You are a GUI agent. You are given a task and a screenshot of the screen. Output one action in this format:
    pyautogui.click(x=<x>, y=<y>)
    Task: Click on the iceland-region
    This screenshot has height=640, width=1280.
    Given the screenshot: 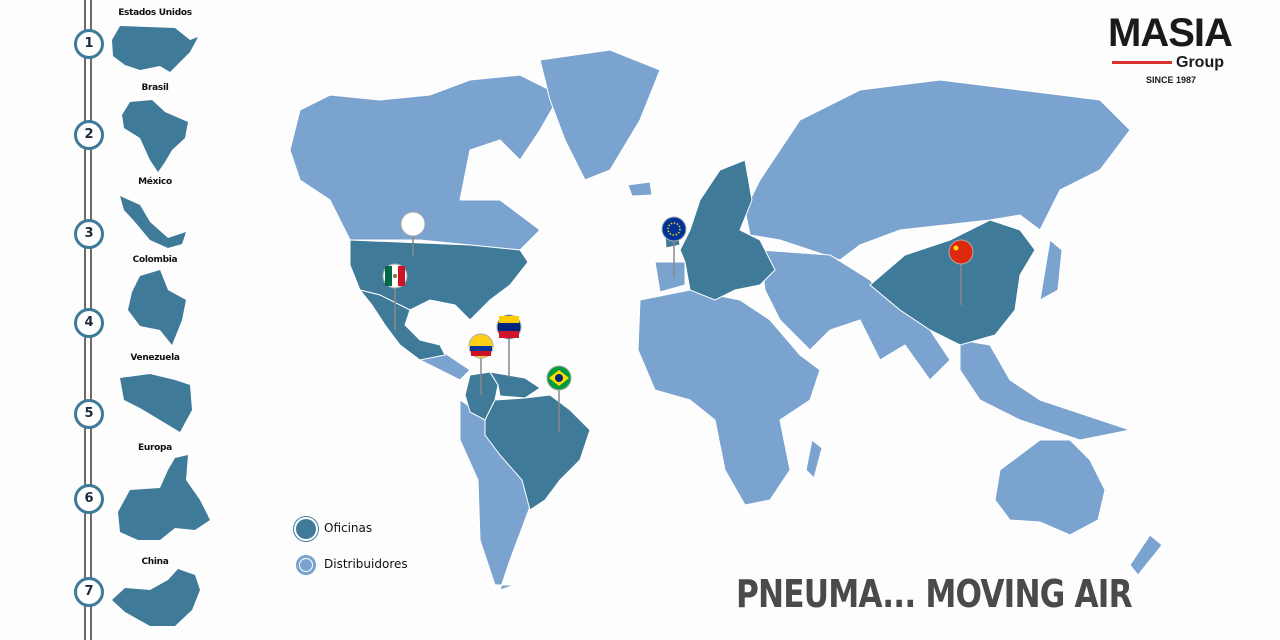 What is the action you would take?
    pyautogui.click(x=640, y=189)
    